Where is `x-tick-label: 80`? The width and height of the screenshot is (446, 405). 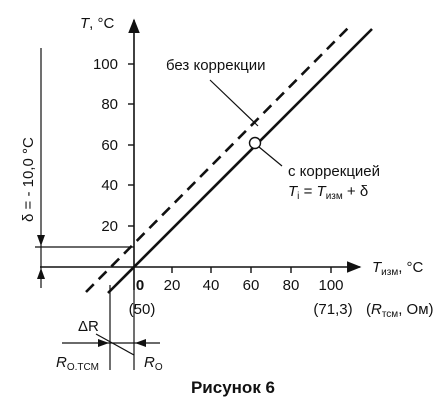
x-tick-label: 80 is located at coordinates (291, 285).